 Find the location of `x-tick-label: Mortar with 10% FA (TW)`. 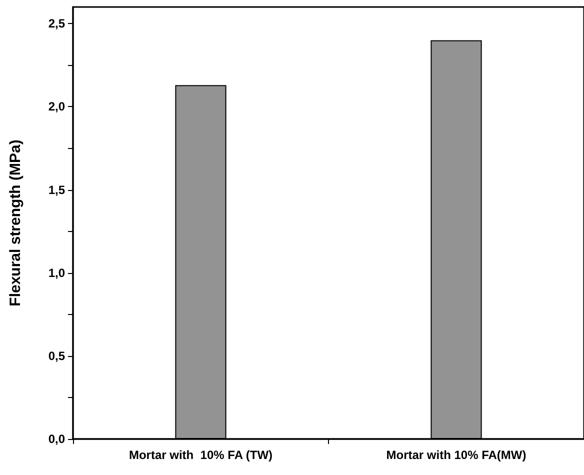

x-tick-label: Mortar with 10% FA (TW) is located at coordinates (200, 455).